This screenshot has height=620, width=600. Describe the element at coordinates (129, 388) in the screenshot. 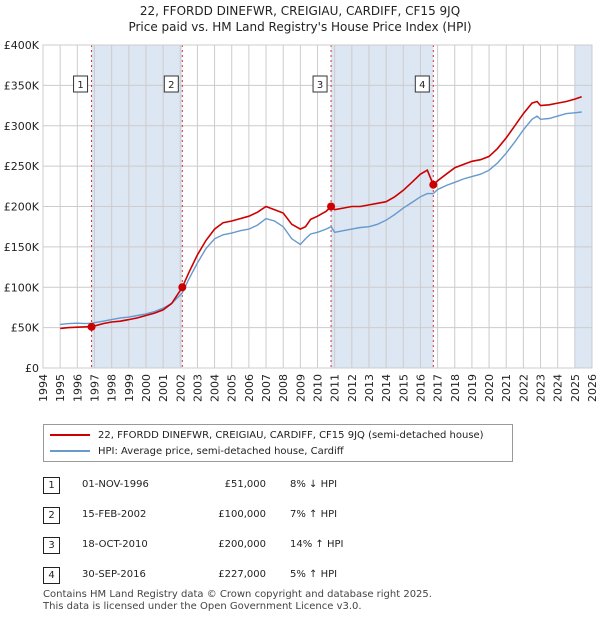

I see `x-tick-label: 1999` at that location.